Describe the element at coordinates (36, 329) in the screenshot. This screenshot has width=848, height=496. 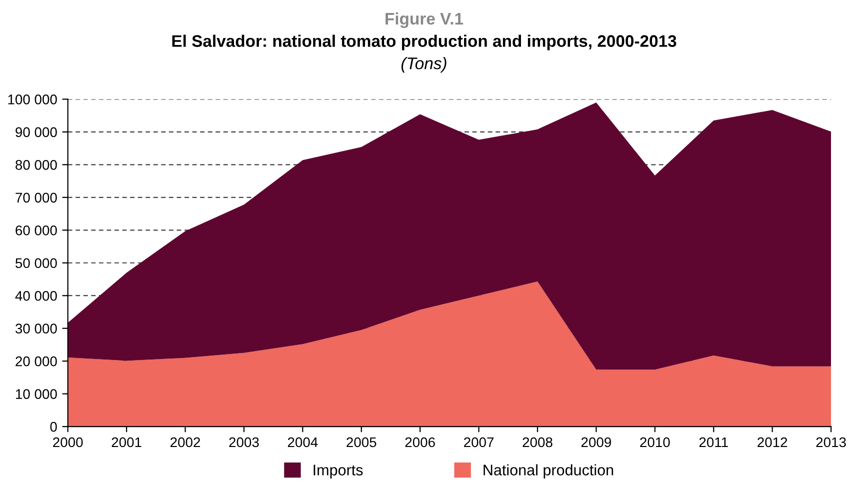
I see `y-tick-label: 30 000` at that location.